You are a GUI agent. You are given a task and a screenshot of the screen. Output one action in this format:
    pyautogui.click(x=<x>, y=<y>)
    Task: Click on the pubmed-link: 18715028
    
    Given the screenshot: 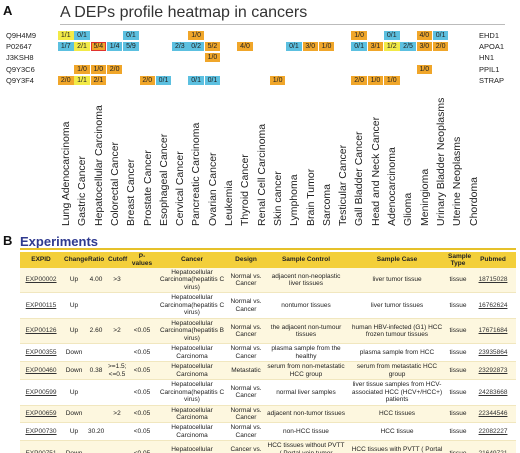 What is the action you would take?
    pyautogui.click(x=493, y=280)
    